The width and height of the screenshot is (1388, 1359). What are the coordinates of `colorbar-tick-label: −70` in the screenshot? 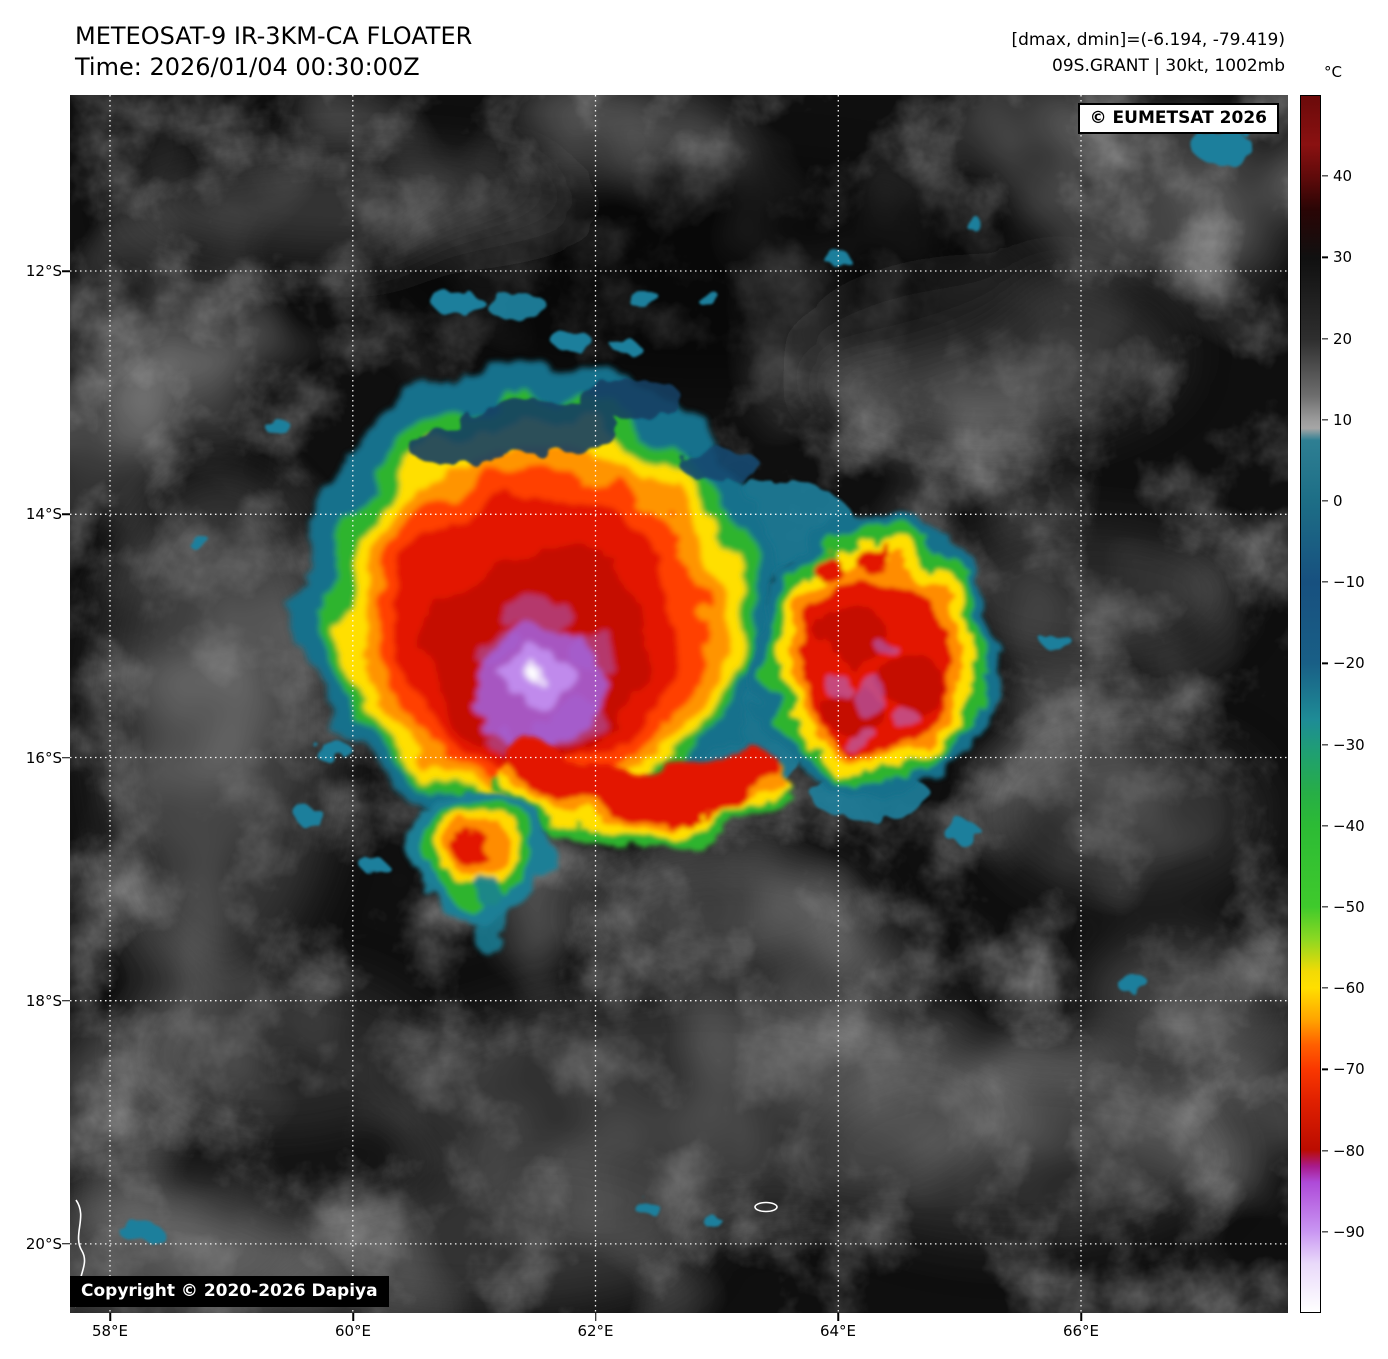 It's located at (1349, 1069).